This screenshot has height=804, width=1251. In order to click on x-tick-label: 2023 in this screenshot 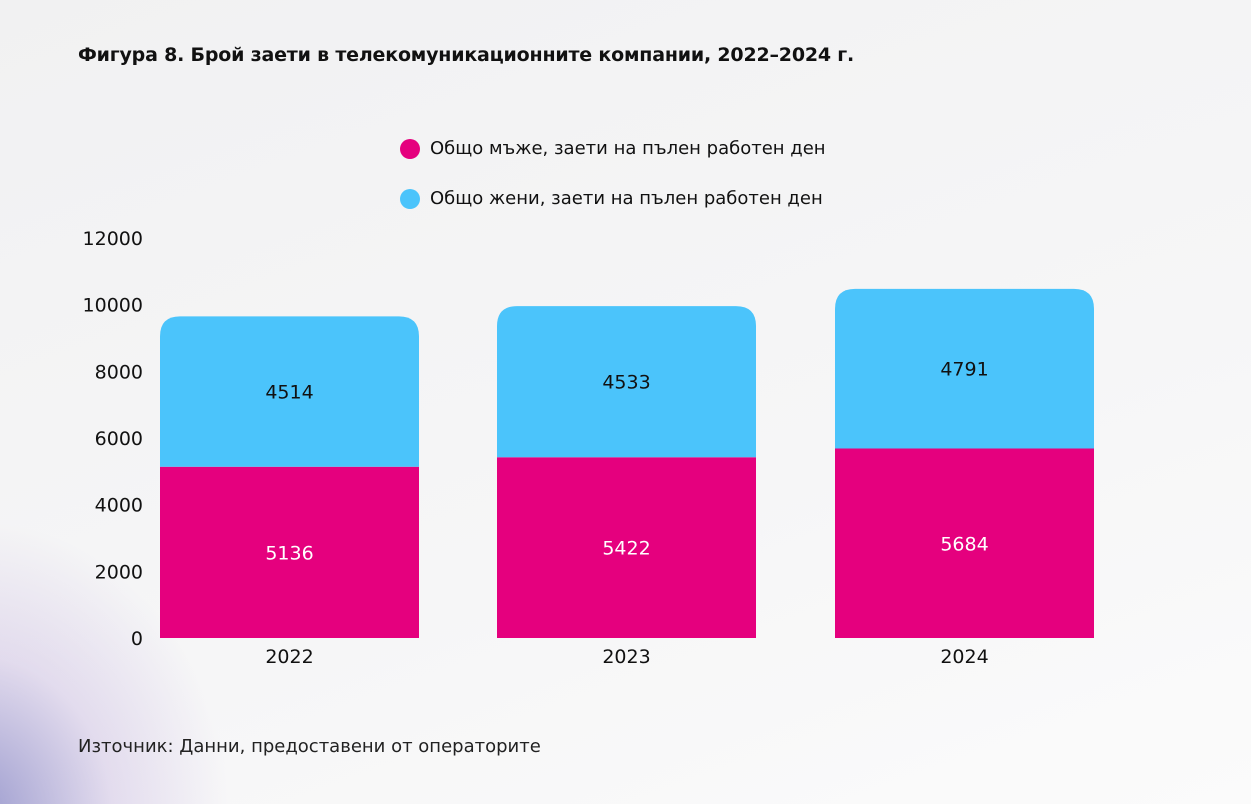, I will do `click(626, 657)`.